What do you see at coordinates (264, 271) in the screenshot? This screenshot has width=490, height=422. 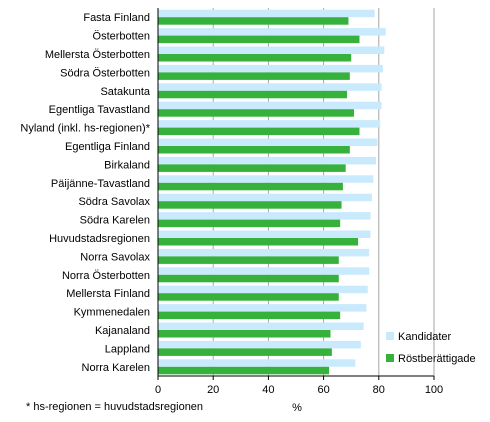 I see `bar-kandidater-norra-osterbotten` at bounding box center [264, 271].